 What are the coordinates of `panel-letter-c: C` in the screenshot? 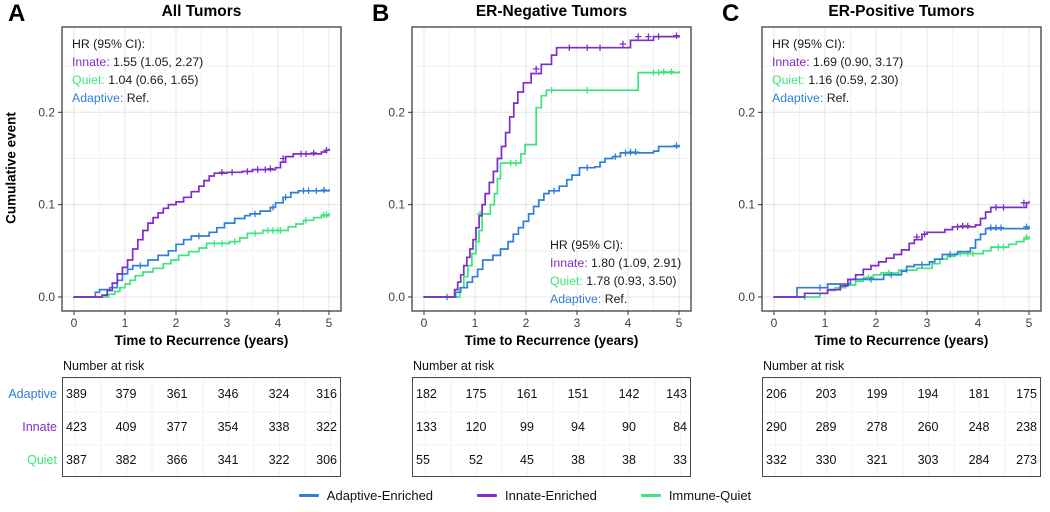 It's located at (731, 13).